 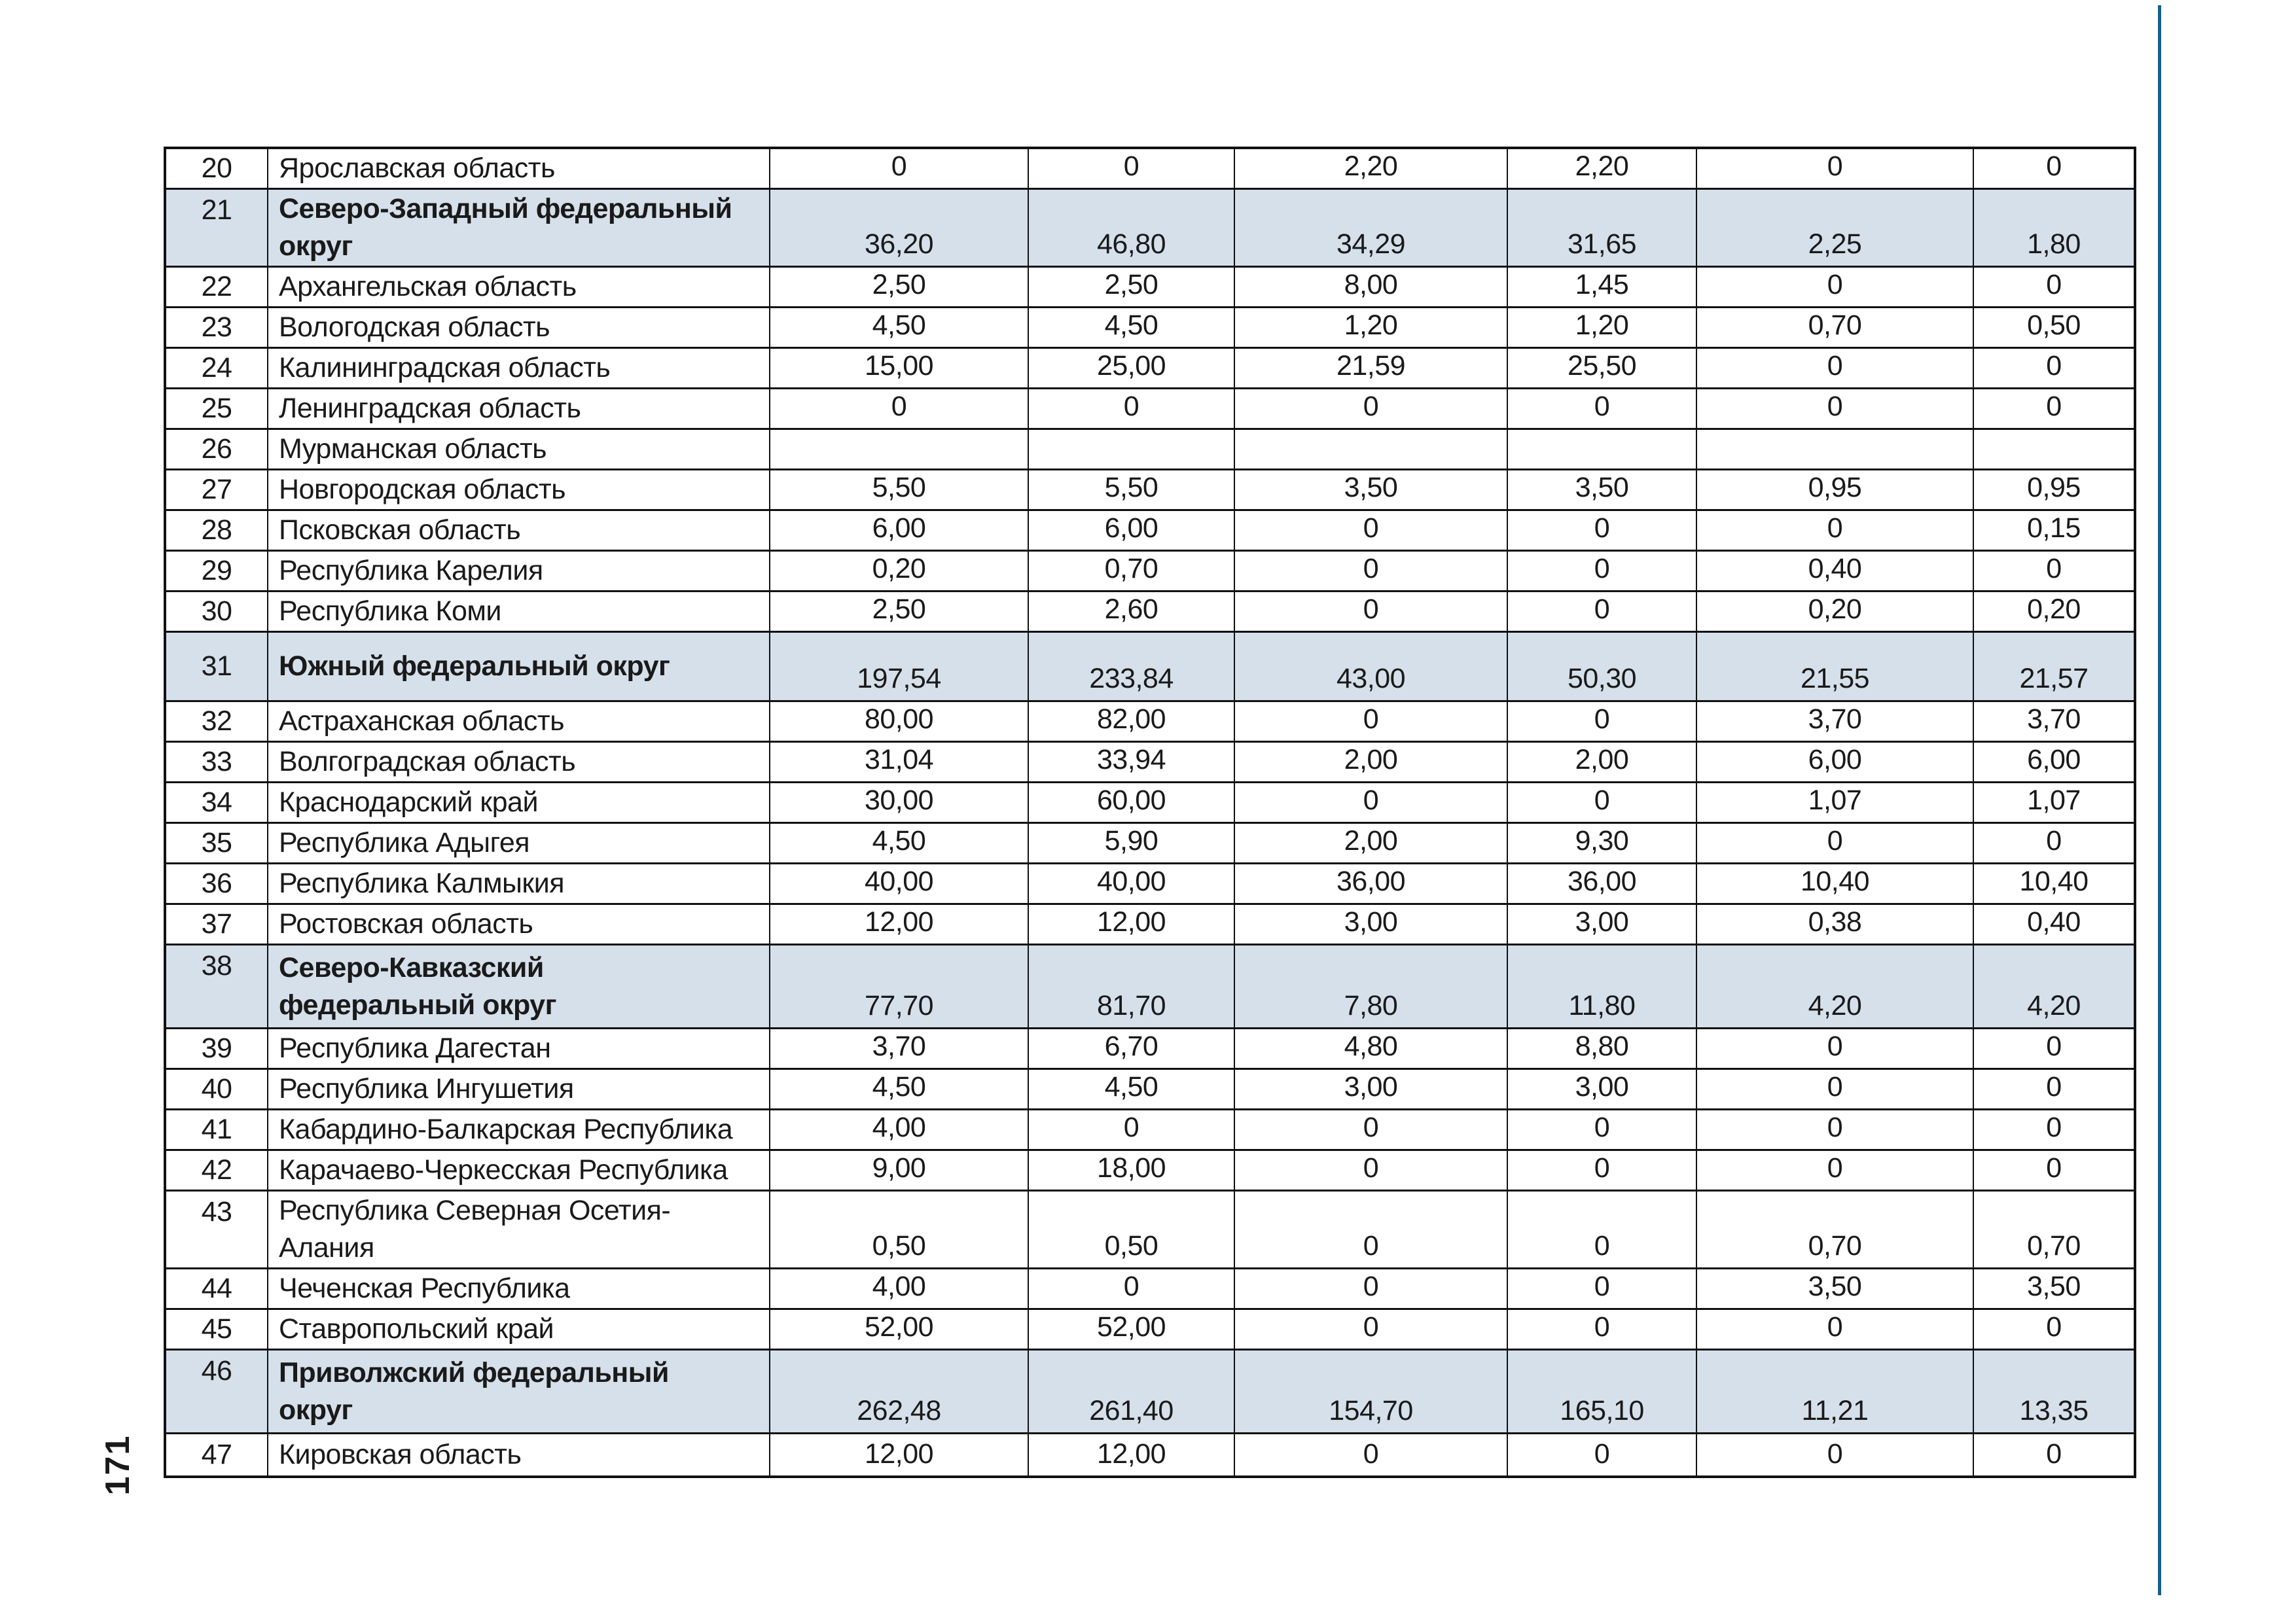 I want to click on row-number-cell: 28, so click(x=216, y=530).